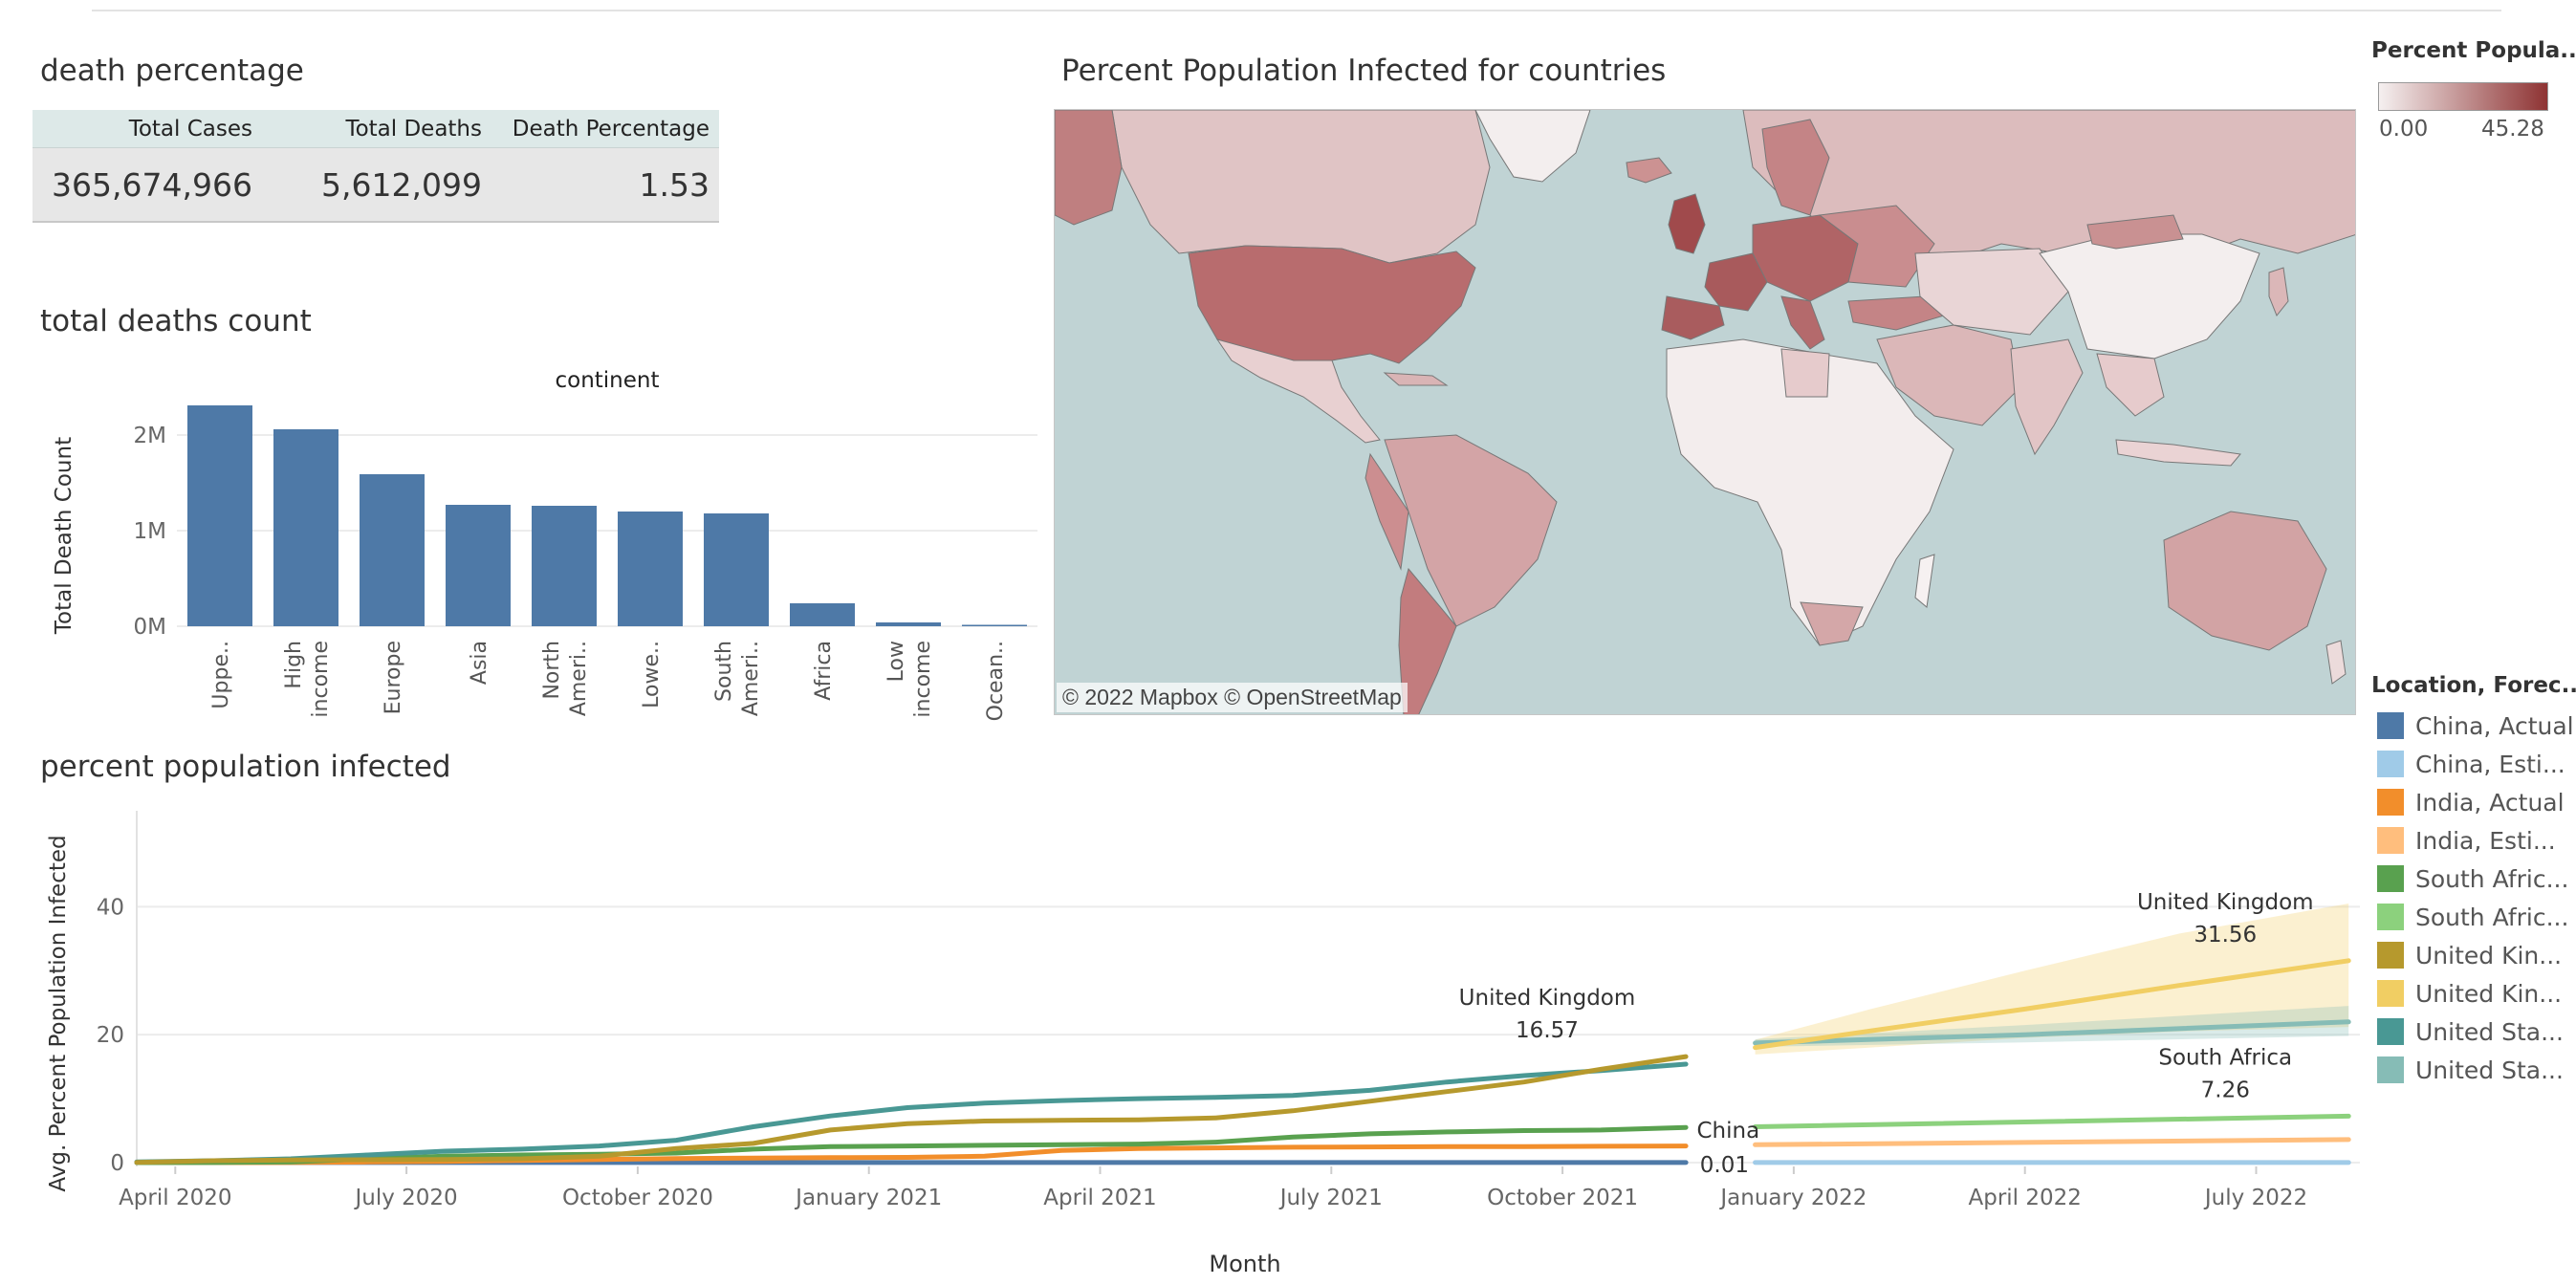 The width and height of the screenshot is (2576, 1285). What do you see at coordinates (1832, 624) in the screenshot?
I see `map-country-south-africa` at bounding box center [1832, 624].